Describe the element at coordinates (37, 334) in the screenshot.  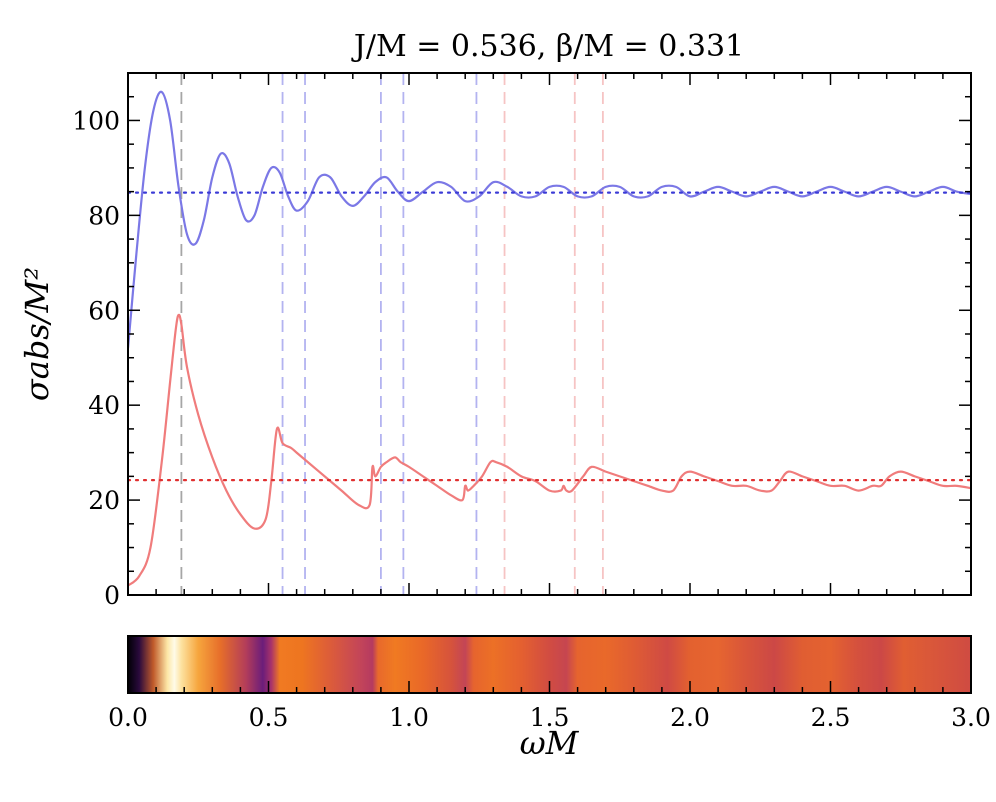
I see `y-axis-label: σabs/M²` at that location.